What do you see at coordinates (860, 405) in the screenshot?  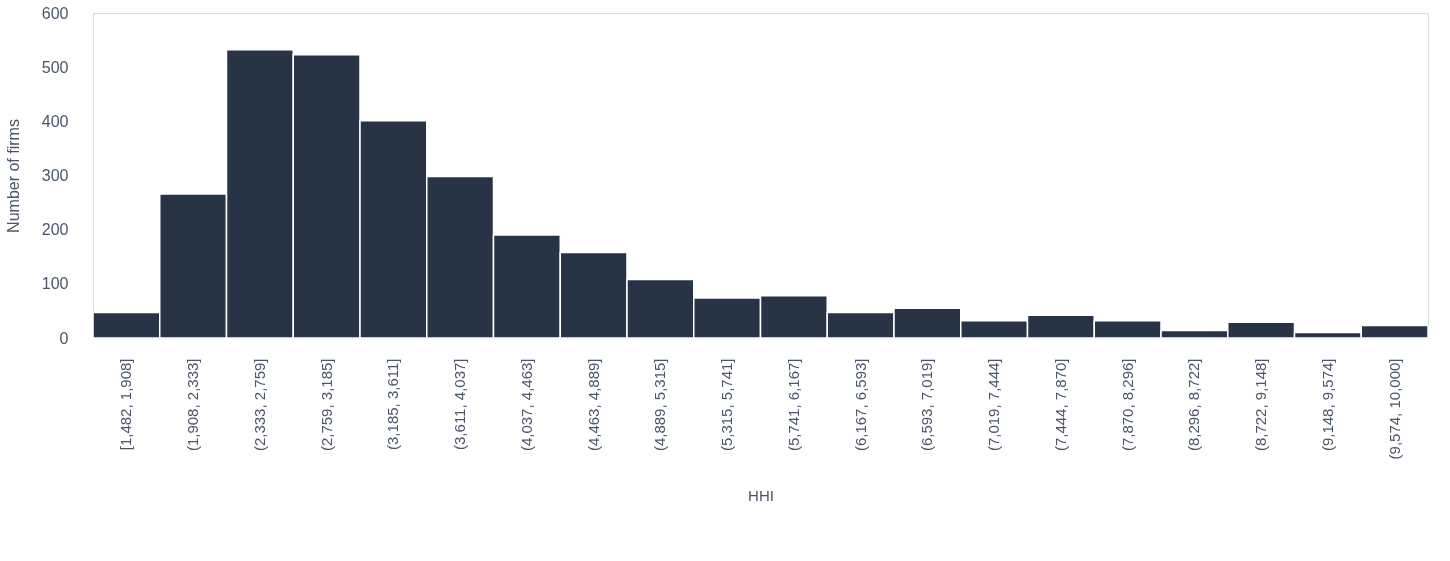 I see `x-tick-label: (6,167, 6,593]` at bounding box center [860, 405].